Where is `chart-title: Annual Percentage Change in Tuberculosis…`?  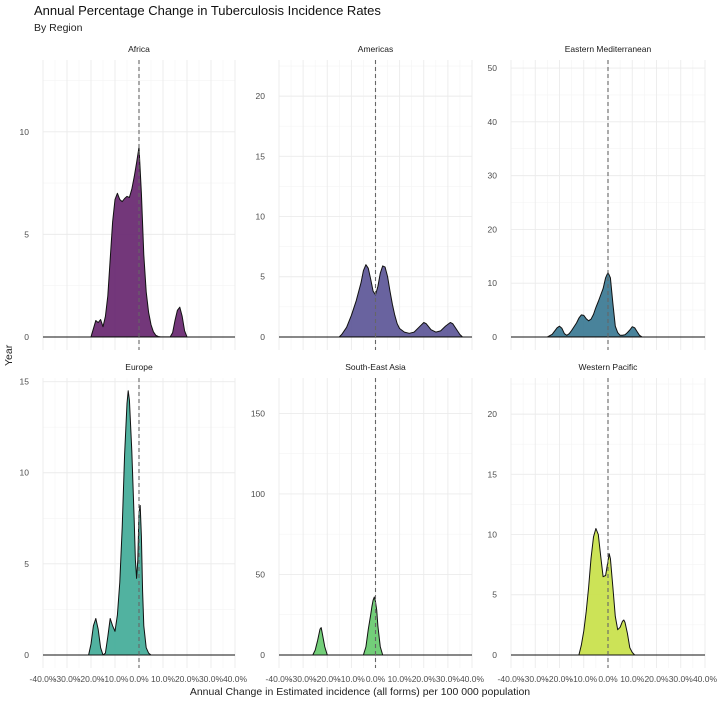 chart-title: Annual Percentage Change in Tuberculosis… is located at coordinates (207, 10).